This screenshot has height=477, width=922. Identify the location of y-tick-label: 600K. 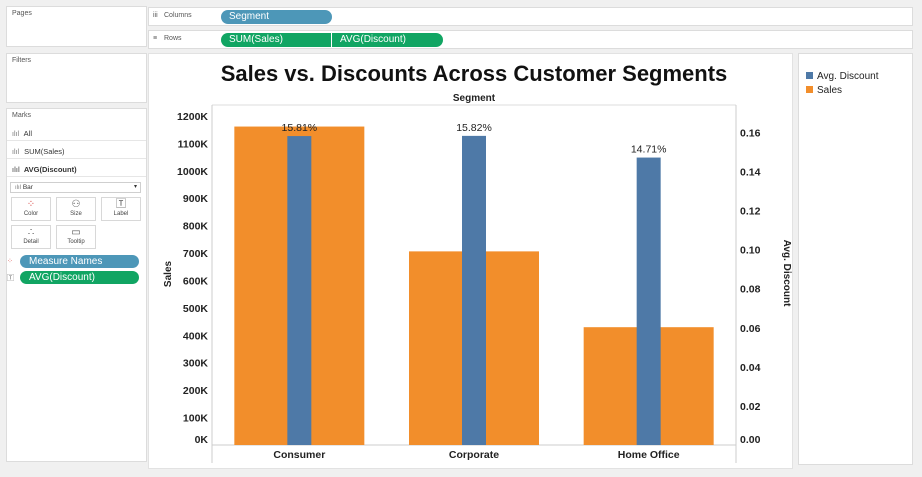
(196, 281).